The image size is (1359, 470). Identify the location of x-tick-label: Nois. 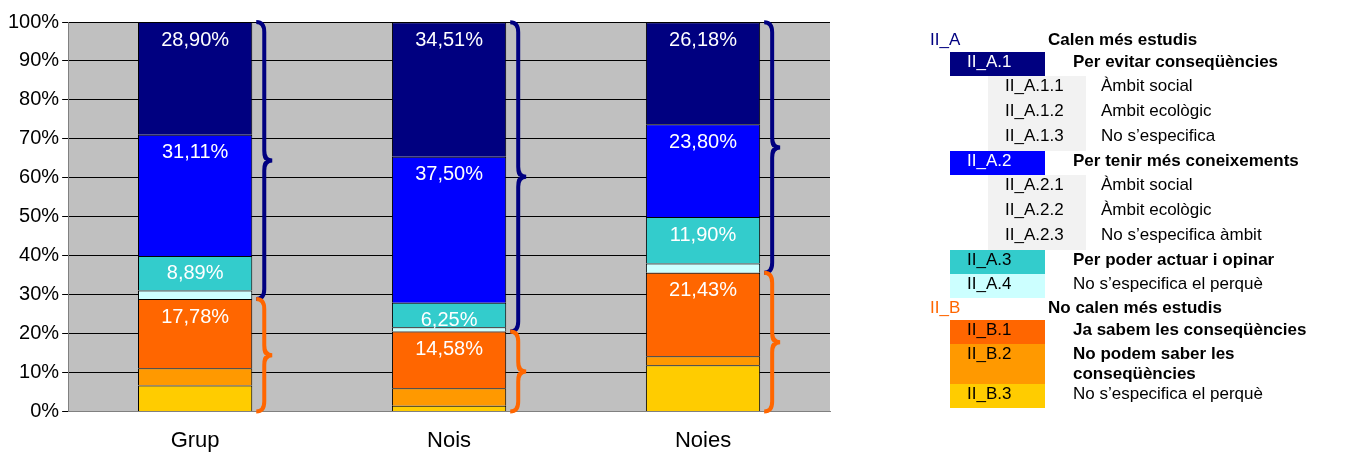
(449, 439).